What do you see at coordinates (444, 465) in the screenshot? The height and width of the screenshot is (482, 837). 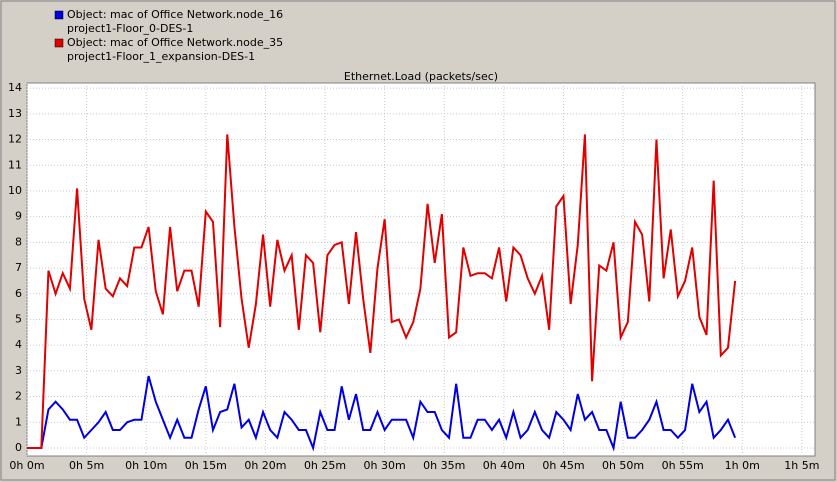 I see `x-tick-label: 0h 35m` at bounding box center [444, 465].